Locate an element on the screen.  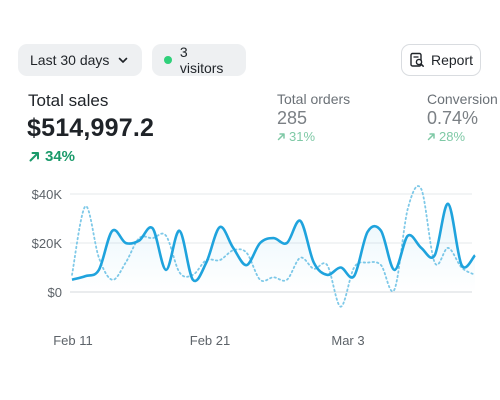
x-tick-label: Feb 21 is located at coordinates (210, 340).